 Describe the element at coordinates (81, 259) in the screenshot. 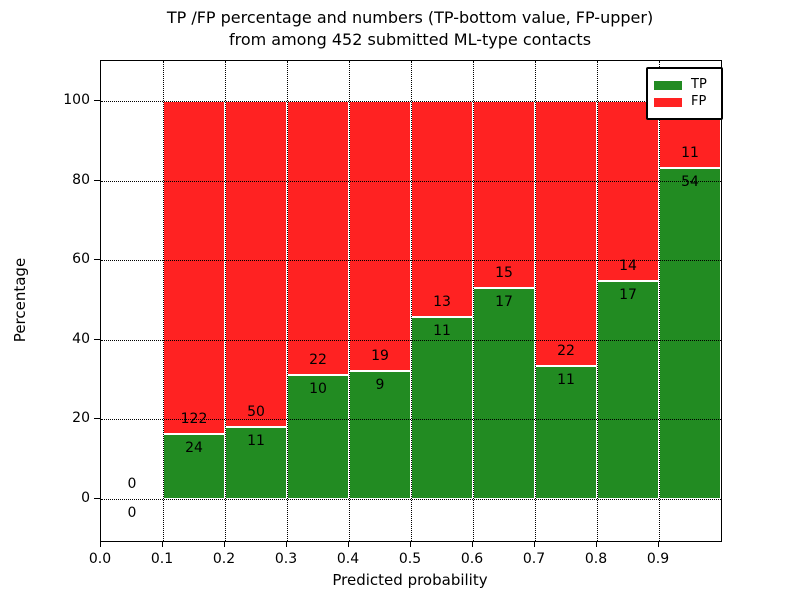

I see `y-tick-label: 60` at that location.